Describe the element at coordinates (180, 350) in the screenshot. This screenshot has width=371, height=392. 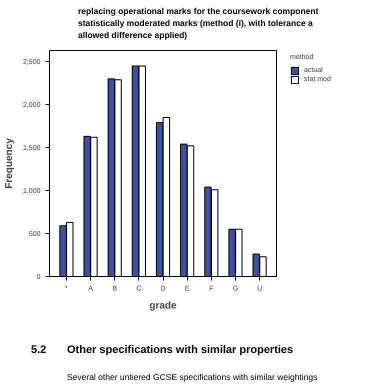
I see `text: Other specifications with similar properties` at that location.